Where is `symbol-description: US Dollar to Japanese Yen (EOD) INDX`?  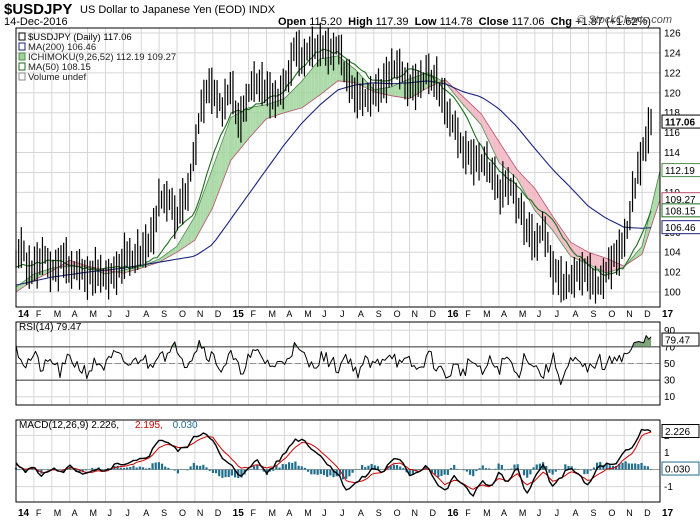
symbol-description: US Dollar to Japanese Yen (EOD) INDX is located at coordinates (178, 10).